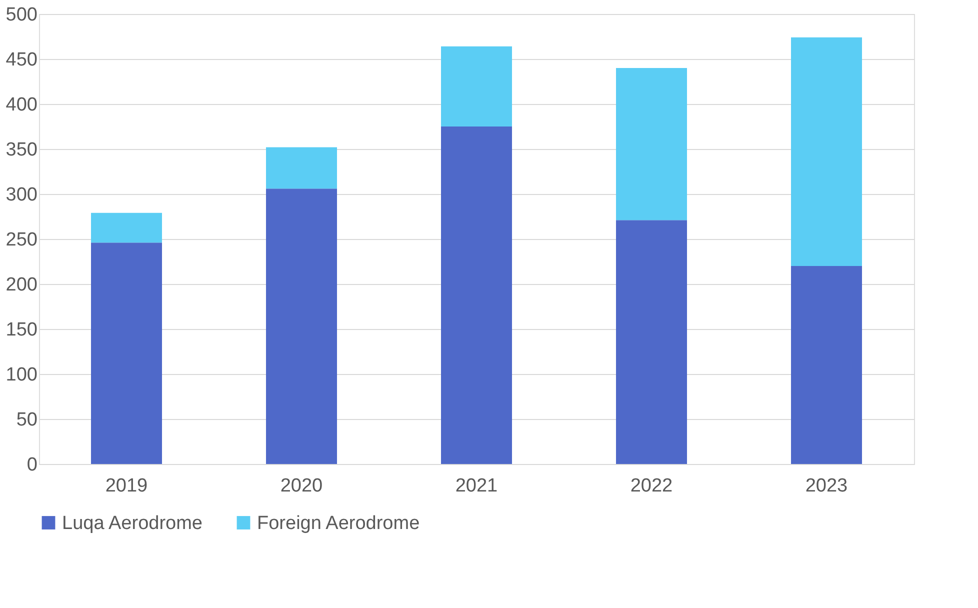  I want to click on y-tick-label: 300, so click(22, 195).